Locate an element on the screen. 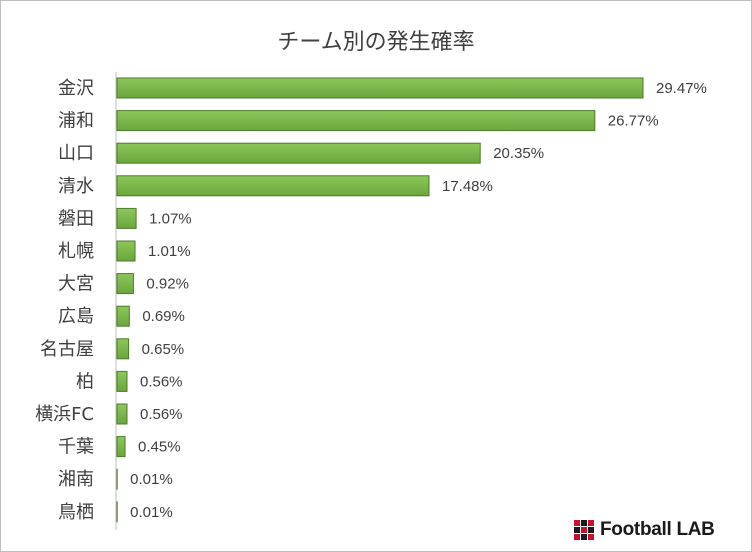 The height and width of the screenshot is (552, 752). category-label: 浦和 is located at coordinates (76, 121).